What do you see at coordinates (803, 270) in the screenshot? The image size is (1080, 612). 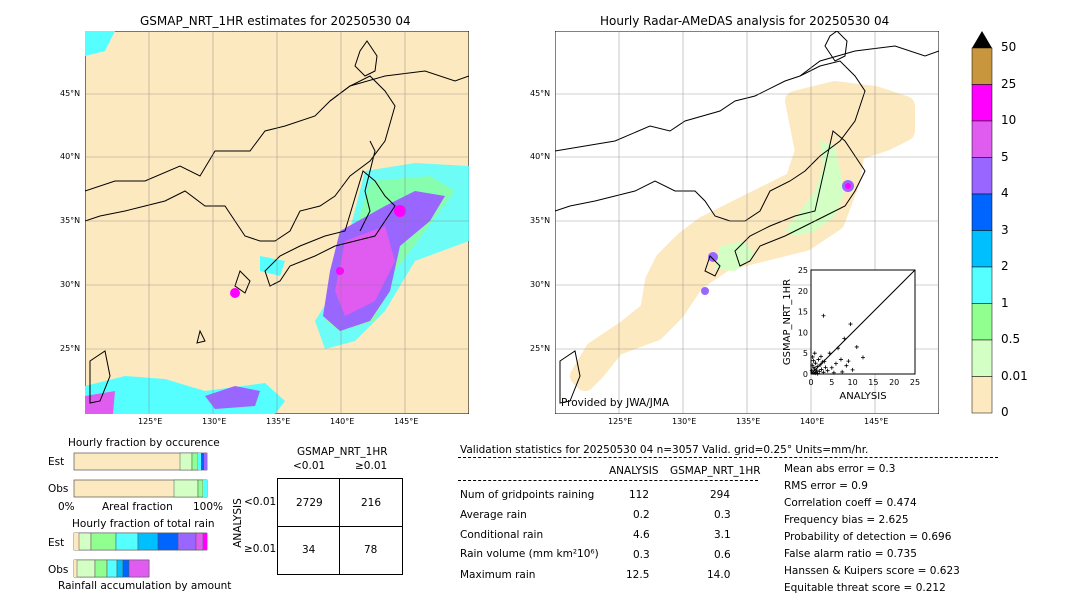 I see `scatter-y-tick: 25` at bounding box center [803, 270].